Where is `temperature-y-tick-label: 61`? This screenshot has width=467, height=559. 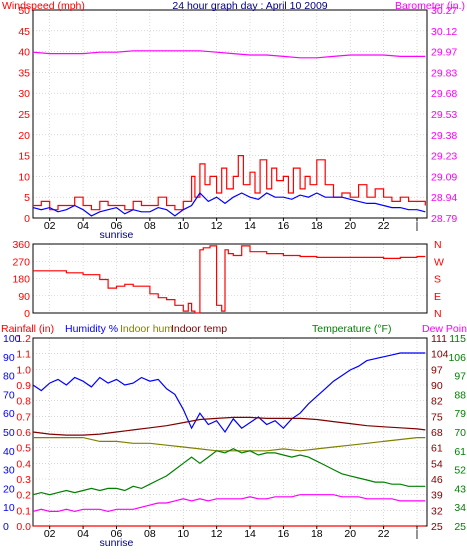 temperature-y-tick-label: 61 is located at coordinates (460, 452).